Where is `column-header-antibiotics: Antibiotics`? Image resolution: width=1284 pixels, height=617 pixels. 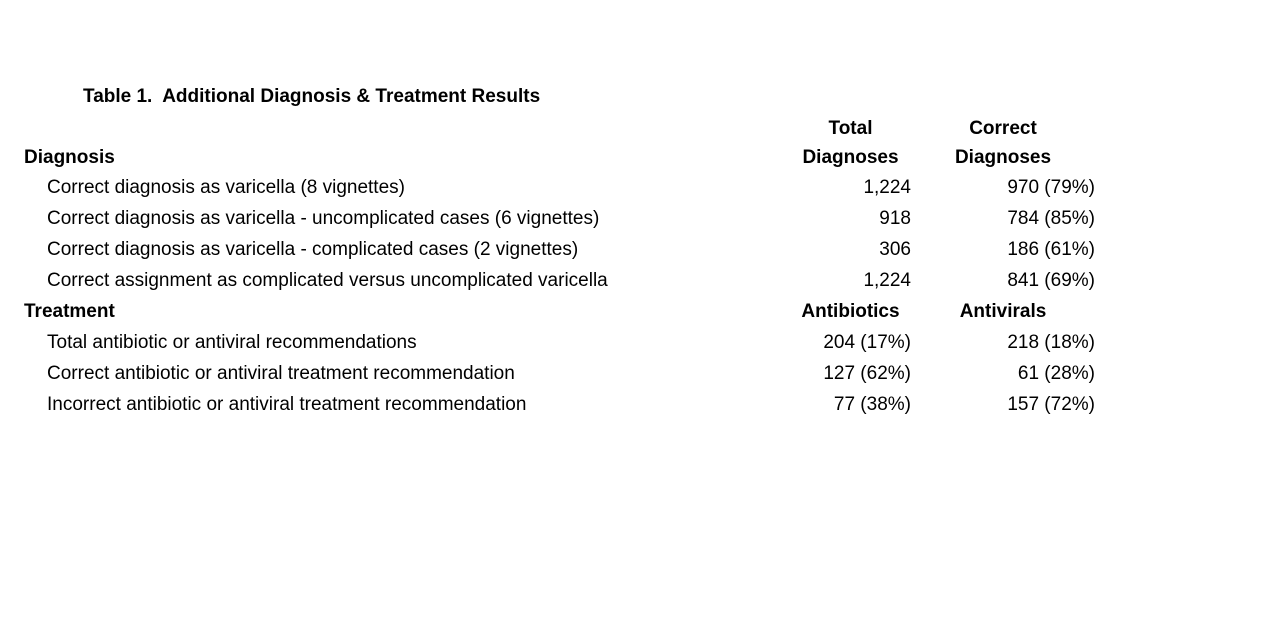
column-header-antibiotics: Antibiotics is located at coordinates (850, 311).